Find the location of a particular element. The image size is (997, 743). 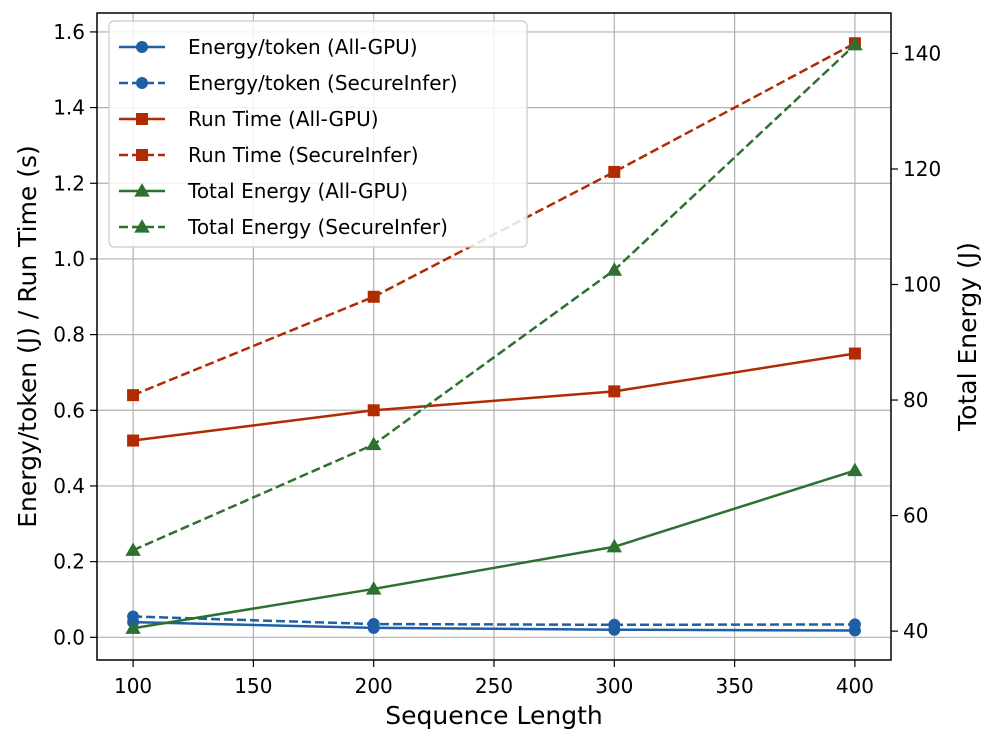

y-left-tick-label: 0.4 is located at coordinates (69, 486).